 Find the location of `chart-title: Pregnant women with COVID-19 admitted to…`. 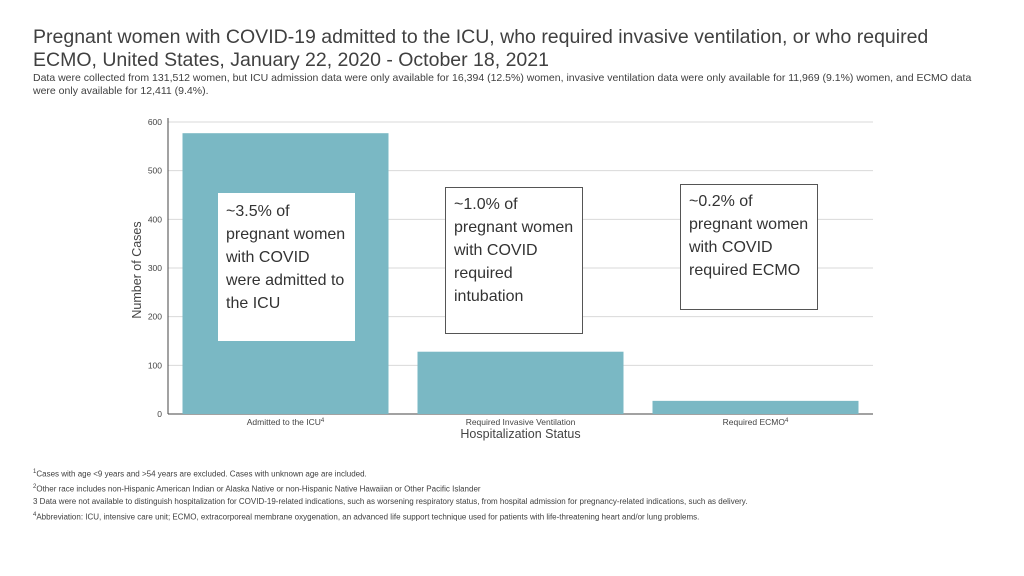

chart-title: Pregnant women with COVID-19 admitted to… is located at coordinates (481, 48).